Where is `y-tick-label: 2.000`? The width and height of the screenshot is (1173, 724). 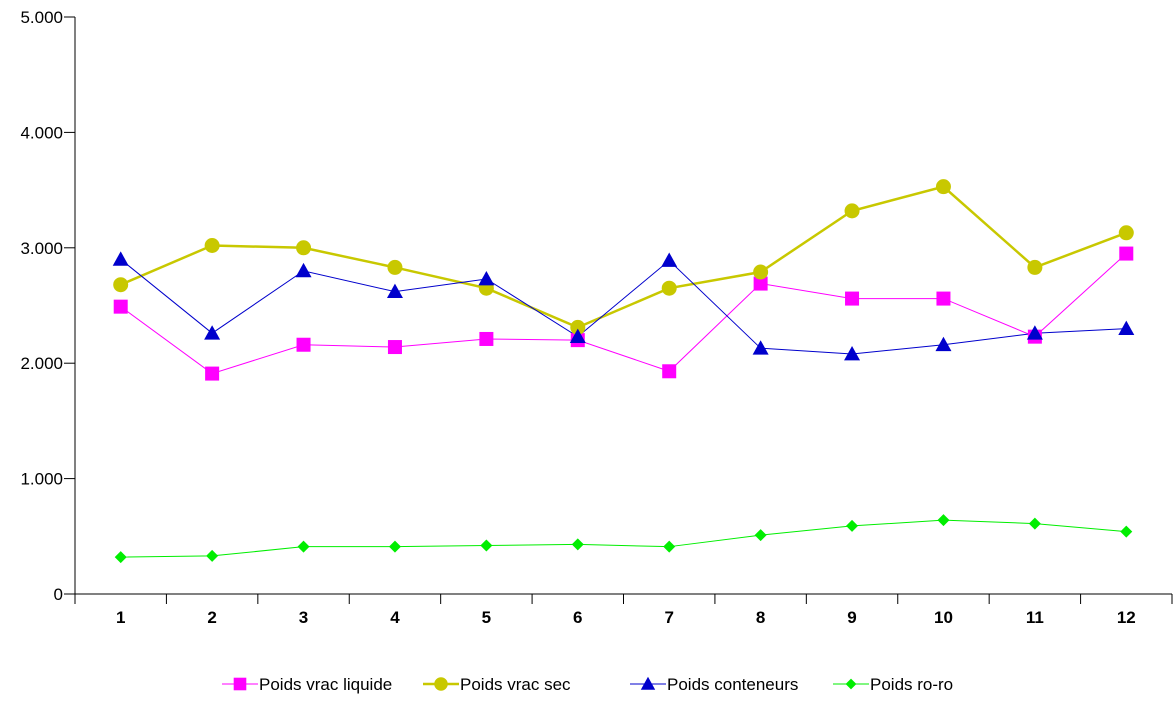
y-tick-label: 2.000 is located at coordinates (41, 363).